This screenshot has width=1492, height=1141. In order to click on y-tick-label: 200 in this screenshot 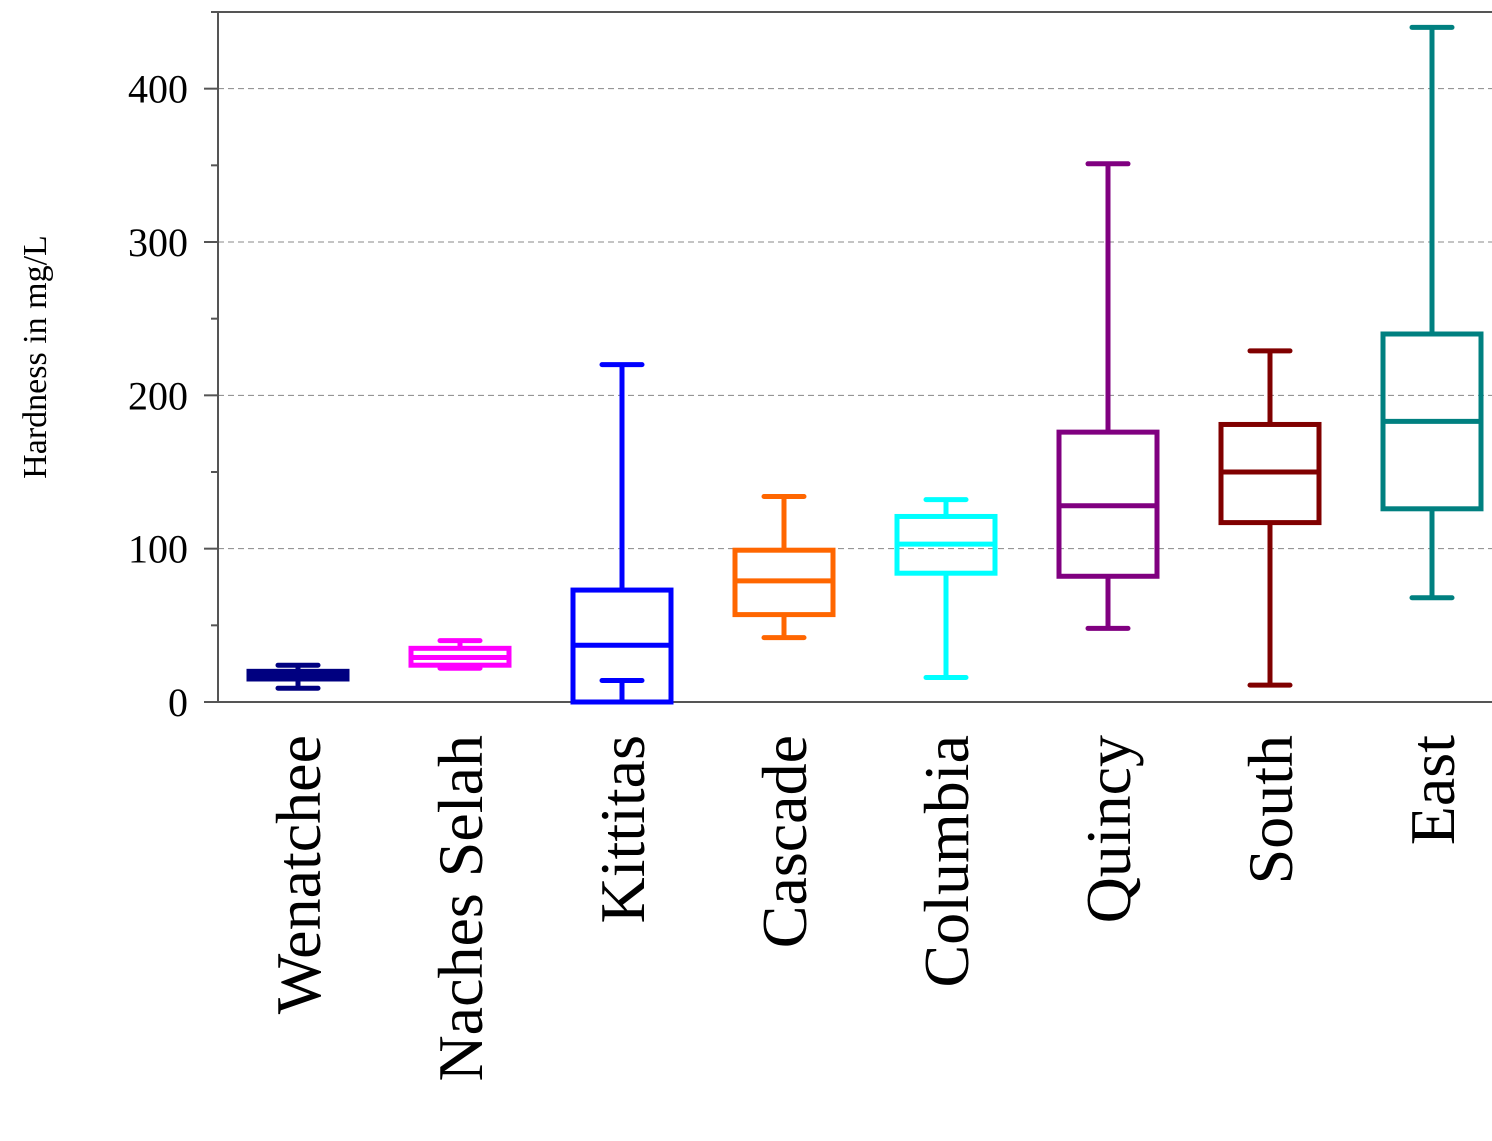, I will do `click(158, 395)`.